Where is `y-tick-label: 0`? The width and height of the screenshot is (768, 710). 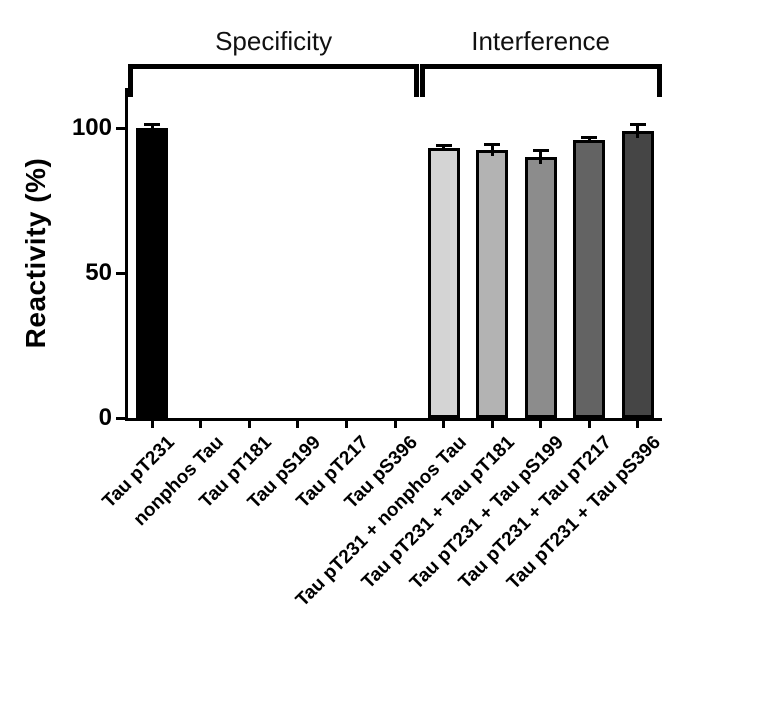 y-tick-label: 0 is located at coordinates (105, 417).